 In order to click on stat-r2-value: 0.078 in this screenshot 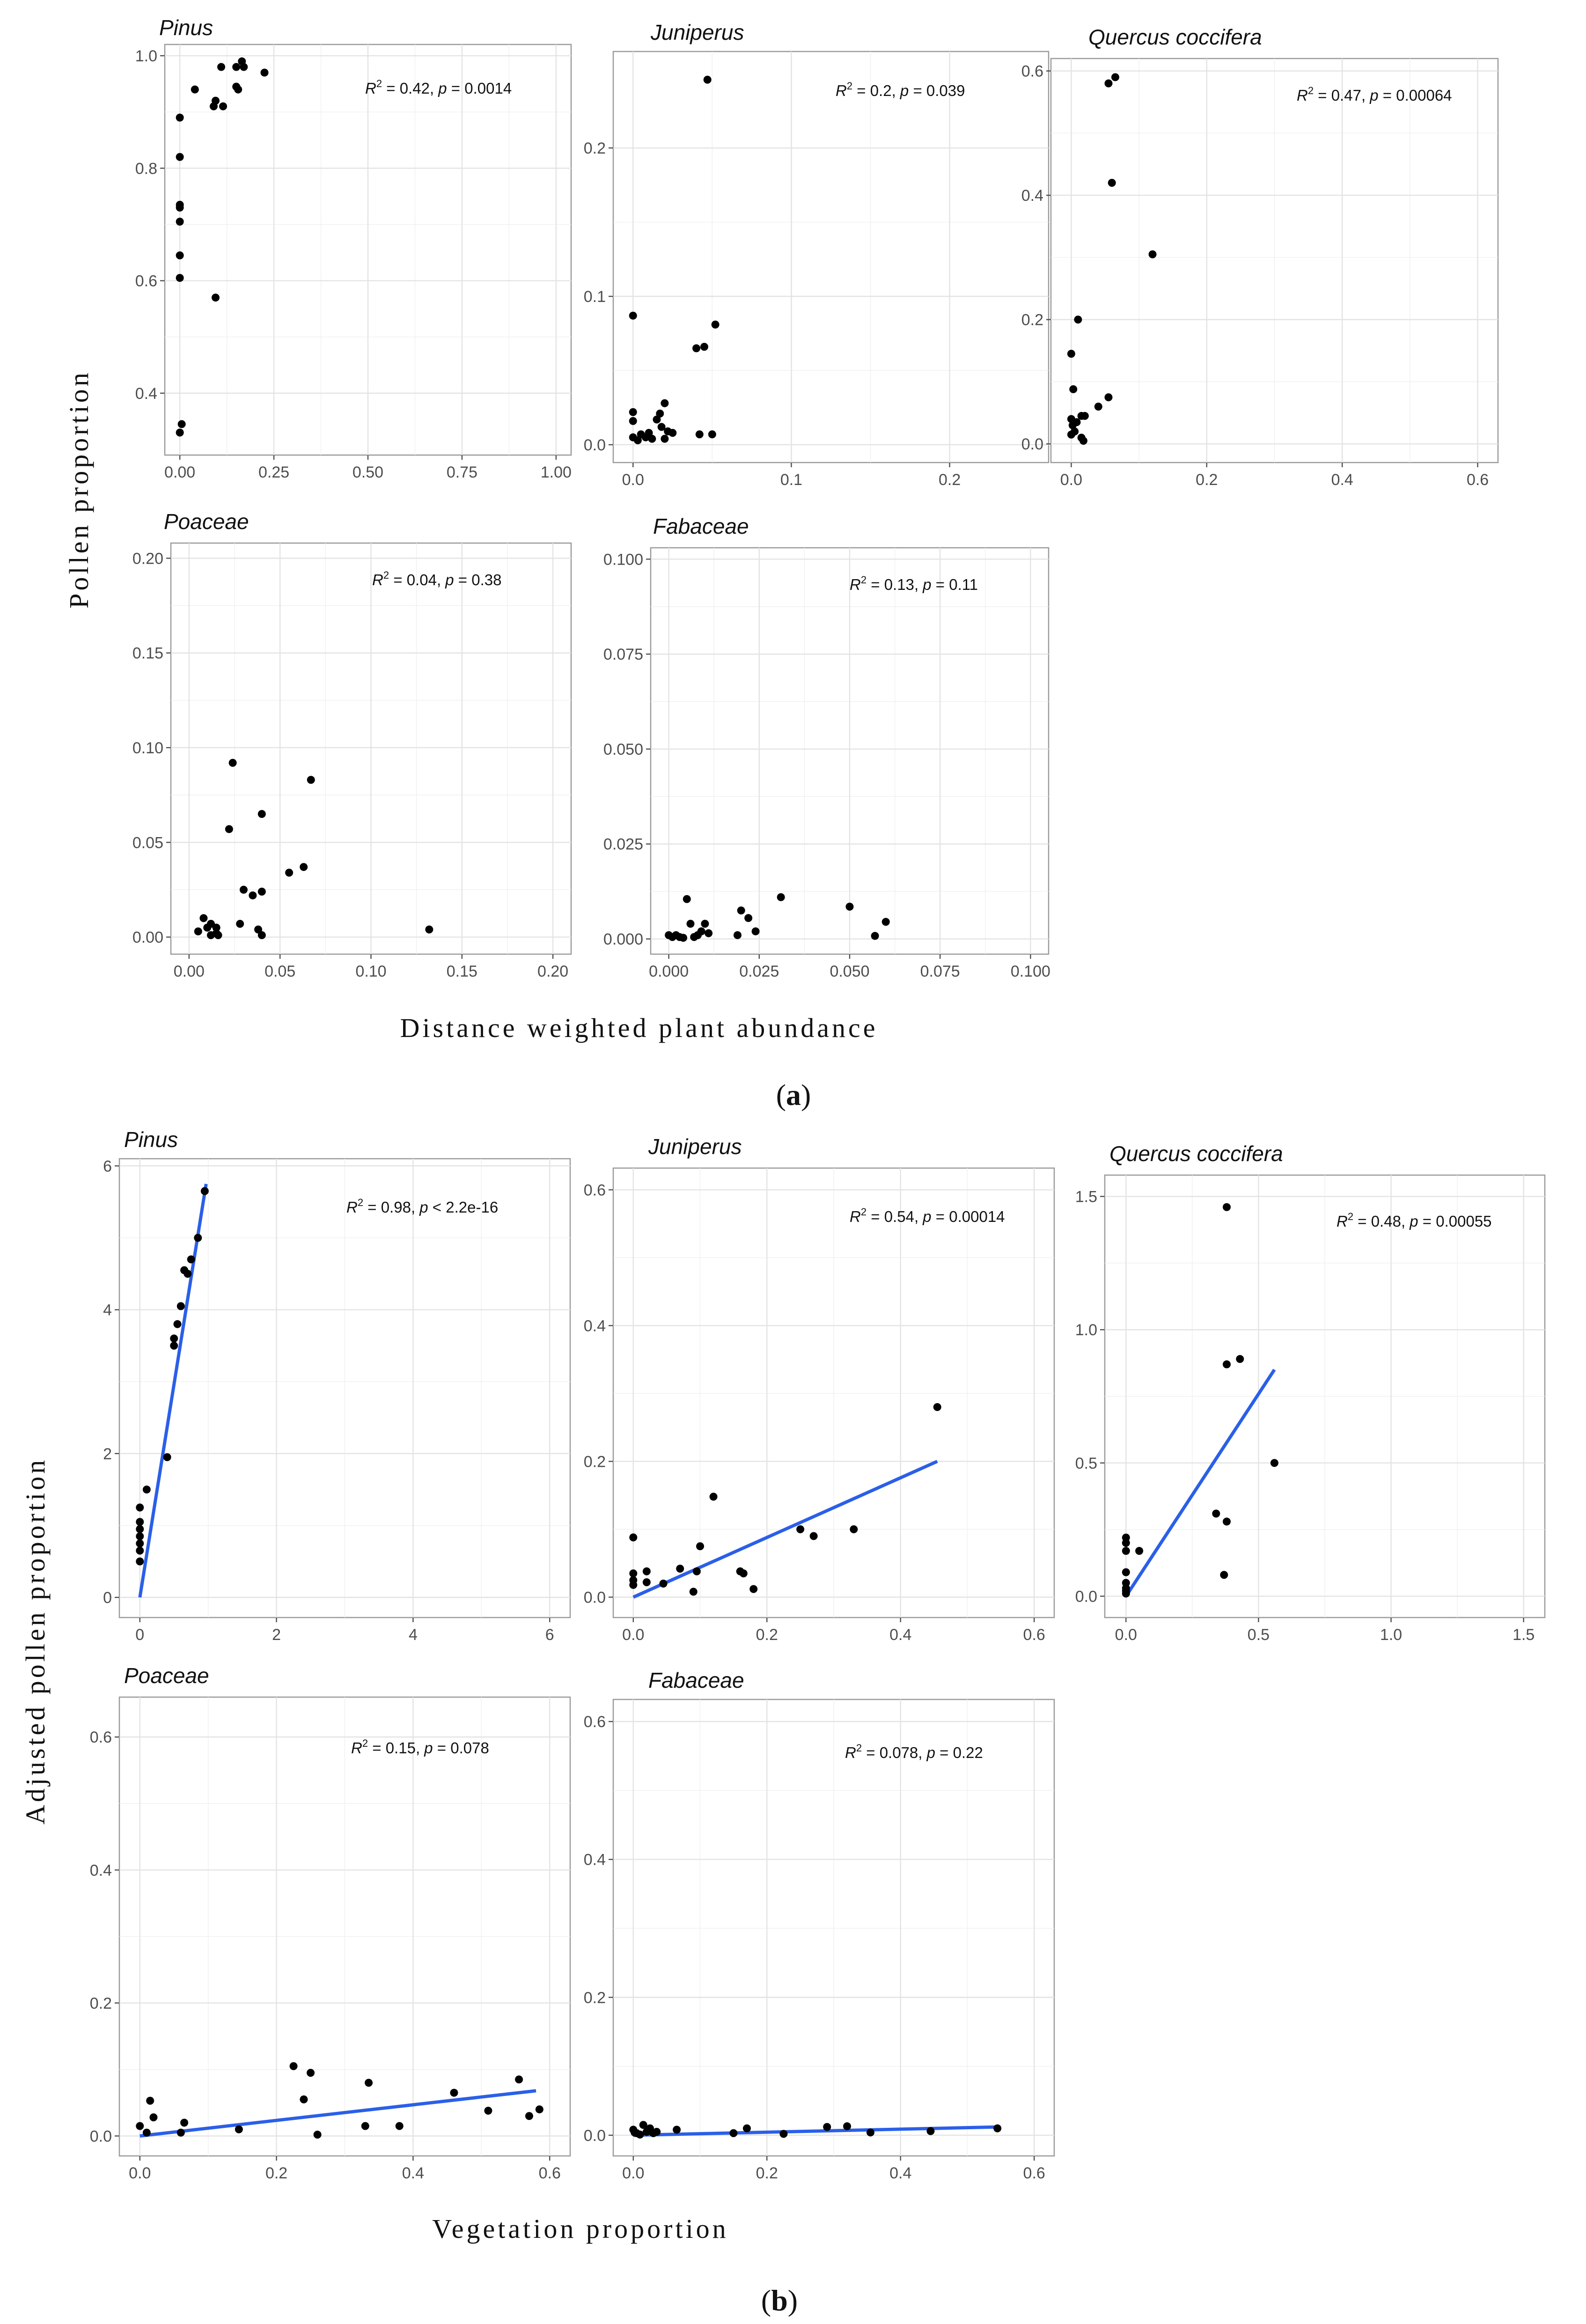, I will do `click(899, 1752)`.